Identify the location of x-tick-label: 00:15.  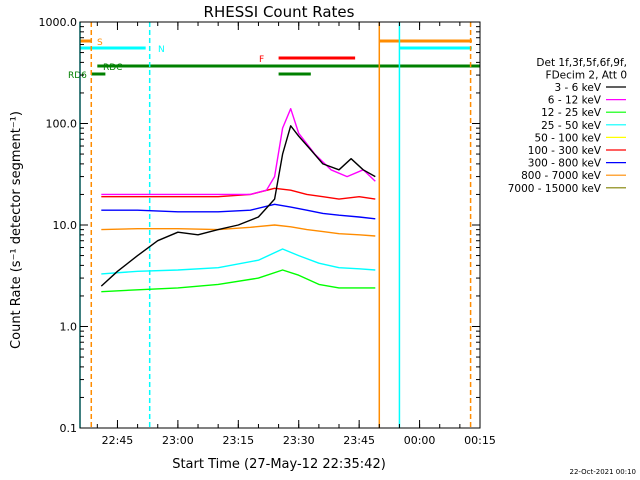
(480, 440).